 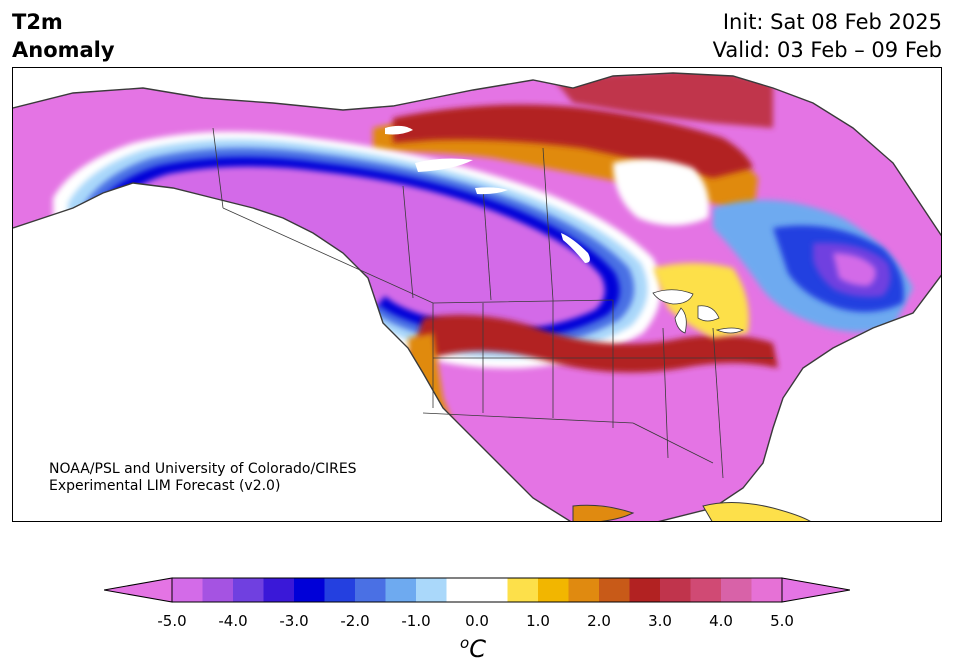 What do you see at coordinates (663, 100) in the screenshot?
I see `warm-rose-arctic` at bounding box center [663, 100].